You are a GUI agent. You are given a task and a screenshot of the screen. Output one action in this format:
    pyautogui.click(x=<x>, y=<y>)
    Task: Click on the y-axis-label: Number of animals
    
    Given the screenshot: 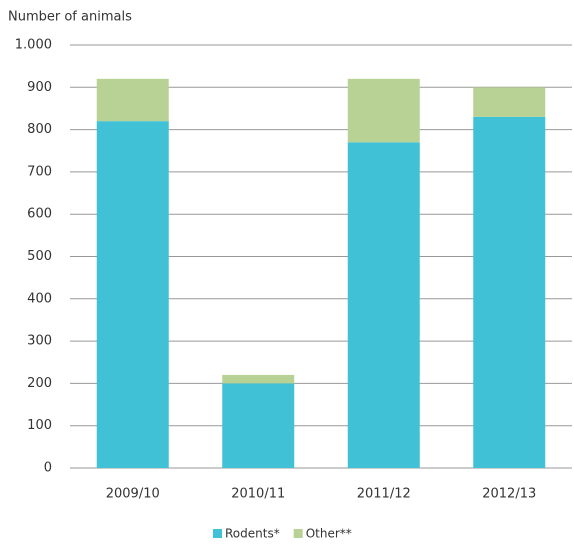 What is the action you would take?
    pyautogui.click(x=70, y=17)
    